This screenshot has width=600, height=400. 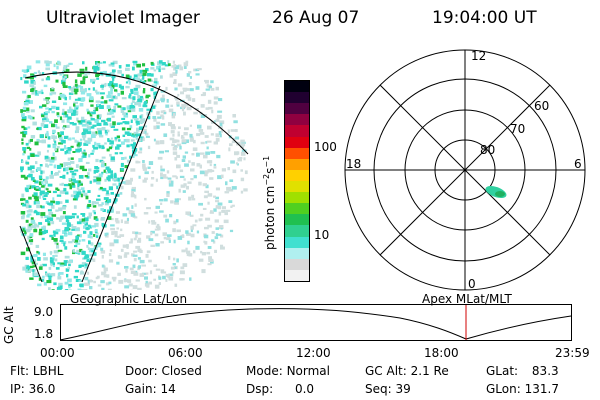 What do you see at coordinates (407, 371) in the screenshot?
I see `status-gc-alt: GC Alt: 2.1 Re` at bounding box center [407, 371].